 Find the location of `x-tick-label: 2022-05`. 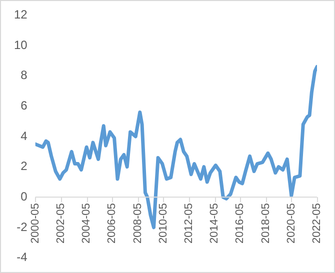

x-tick-label: 2022-05 is located at coordinates (317, 223).